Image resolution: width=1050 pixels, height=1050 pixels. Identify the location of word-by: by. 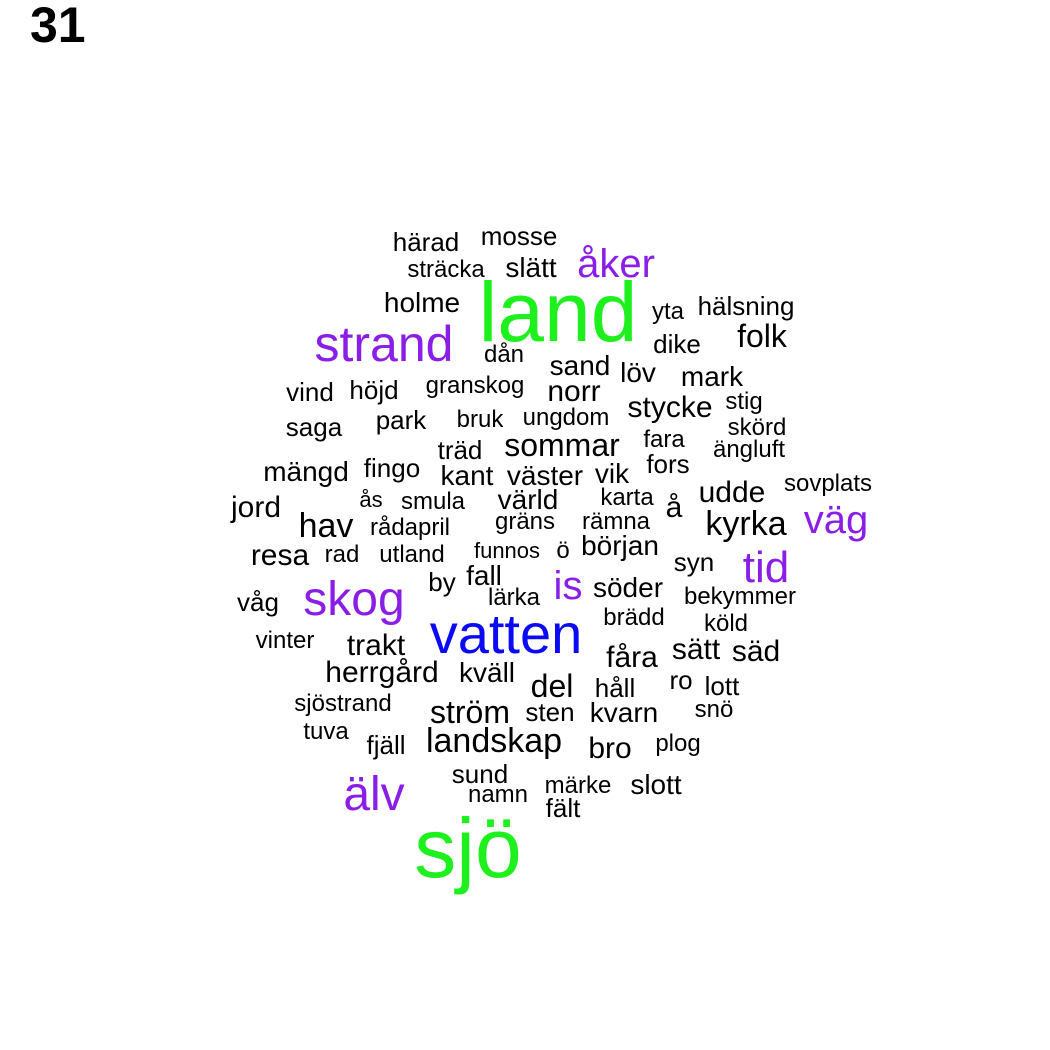
(442, 582).